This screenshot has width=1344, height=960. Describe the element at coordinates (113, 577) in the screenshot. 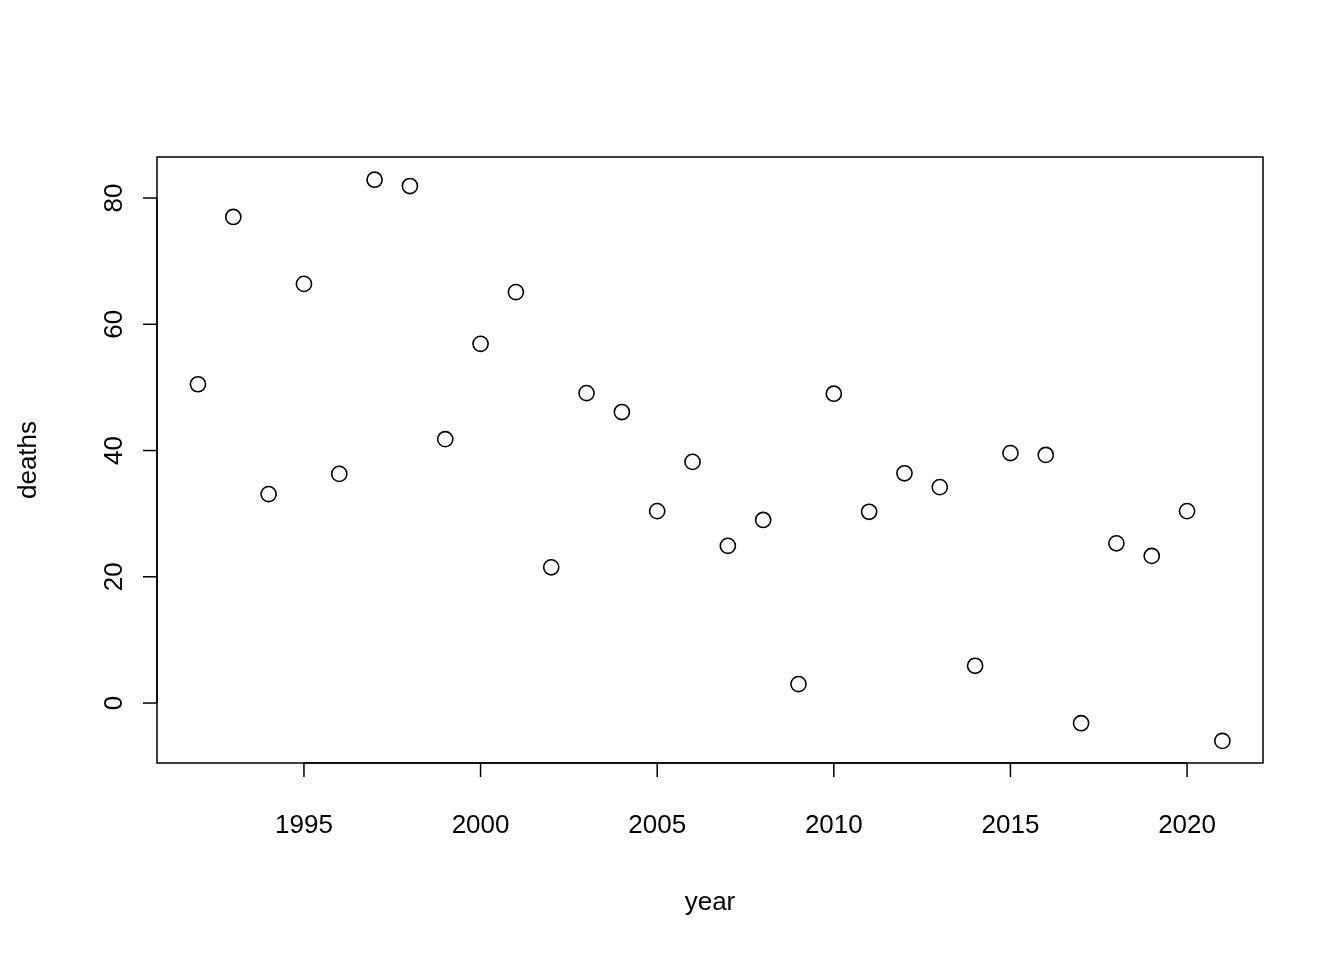

I see `y-tick-label: 20` at that location.